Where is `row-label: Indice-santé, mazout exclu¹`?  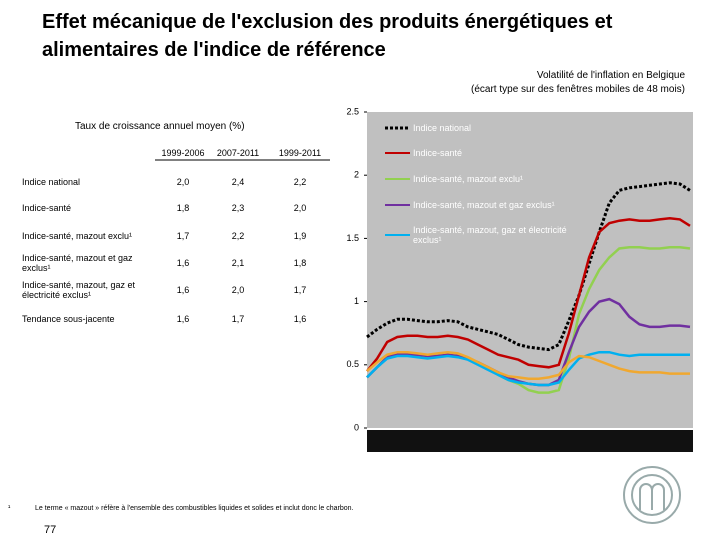 row-label: Indice-santé, mazout exclu¹ is located at coordinates (77, 236).